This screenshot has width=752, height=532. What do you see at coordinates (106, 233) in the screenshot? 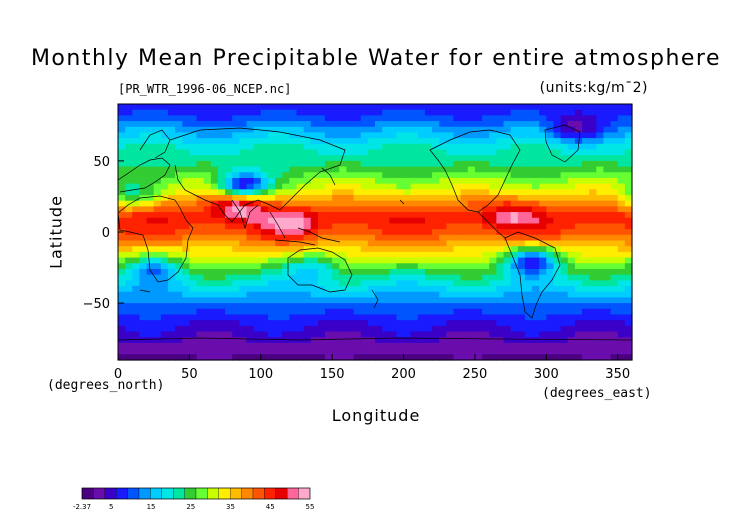
I see `y-tick-label: 0` at bounding box center [106, 233].